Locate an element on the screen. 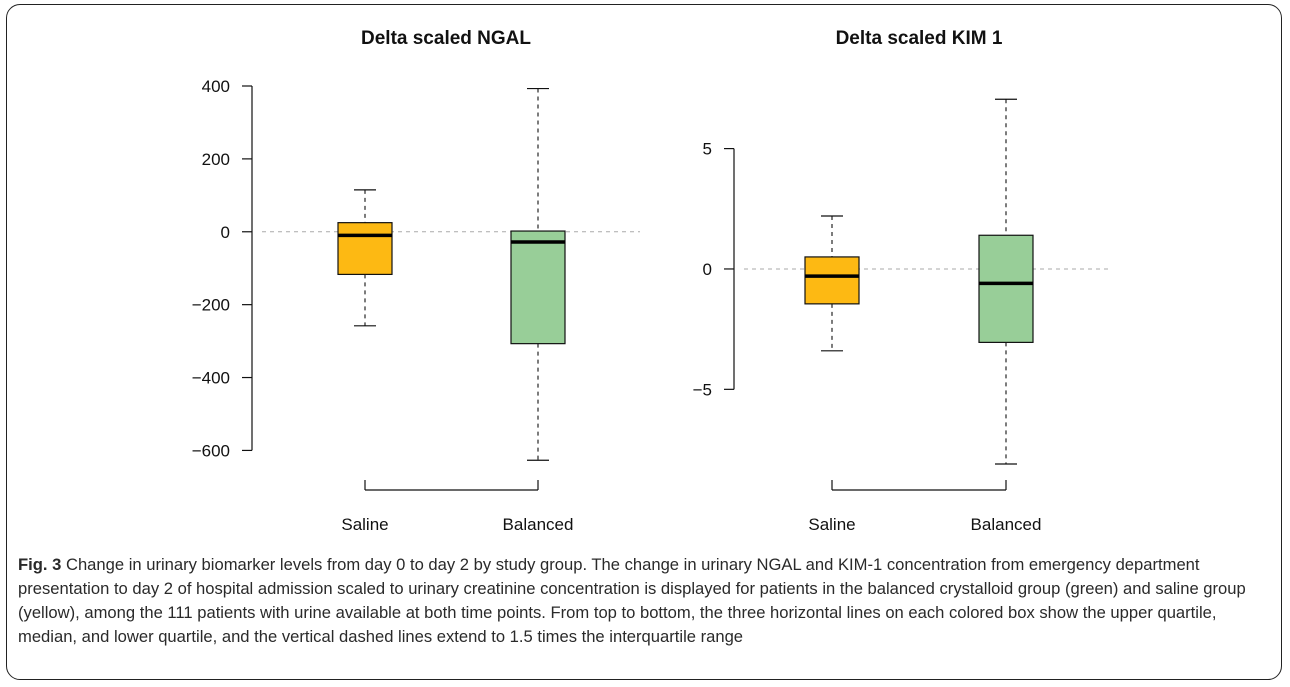 The image size is (1290, 687). y-tick-label: 5 is located at coordinates (707, 149).